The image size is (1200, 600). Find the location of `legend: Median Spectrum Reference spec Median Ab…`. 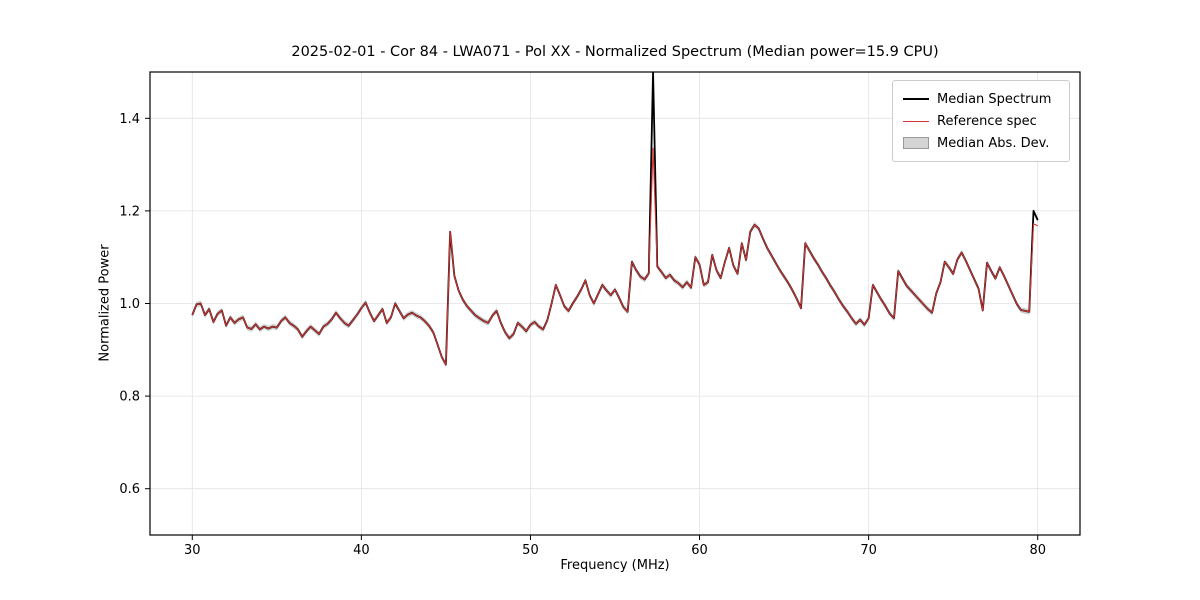

legend: Median Spectrum Reference spec Median Ab… is located at coordinates (981, 121).